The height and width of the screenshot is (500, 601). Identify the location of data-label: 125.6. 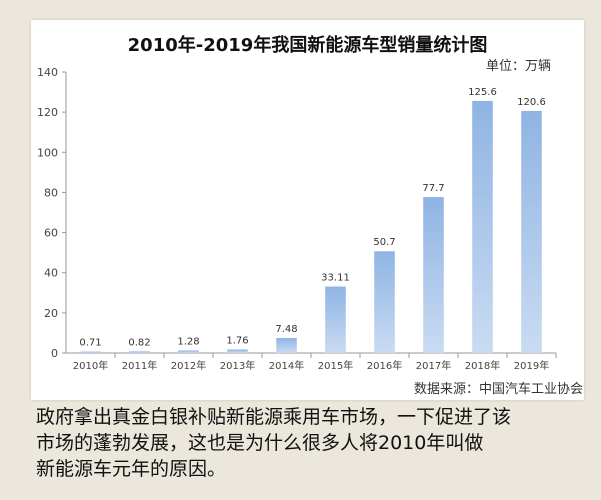
(482, 92).